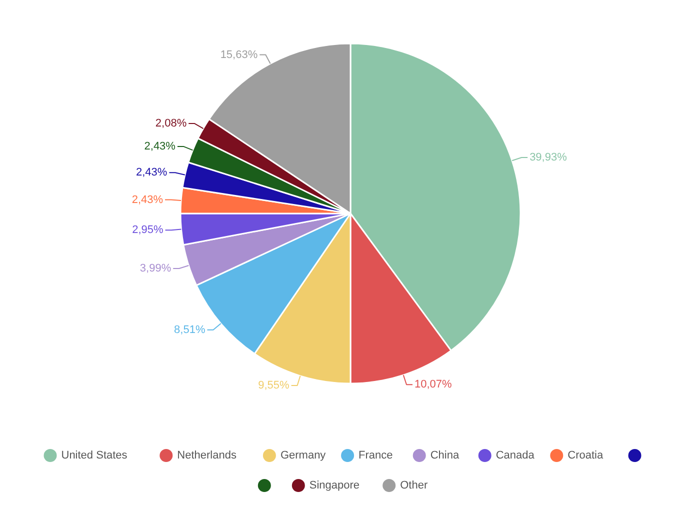 The width and height of the screenshot is (690, 505). What do you see at coordinates (171, 124) in the screenshot?
I see `data-label: 2,08%` at bounding box center [171, 124].